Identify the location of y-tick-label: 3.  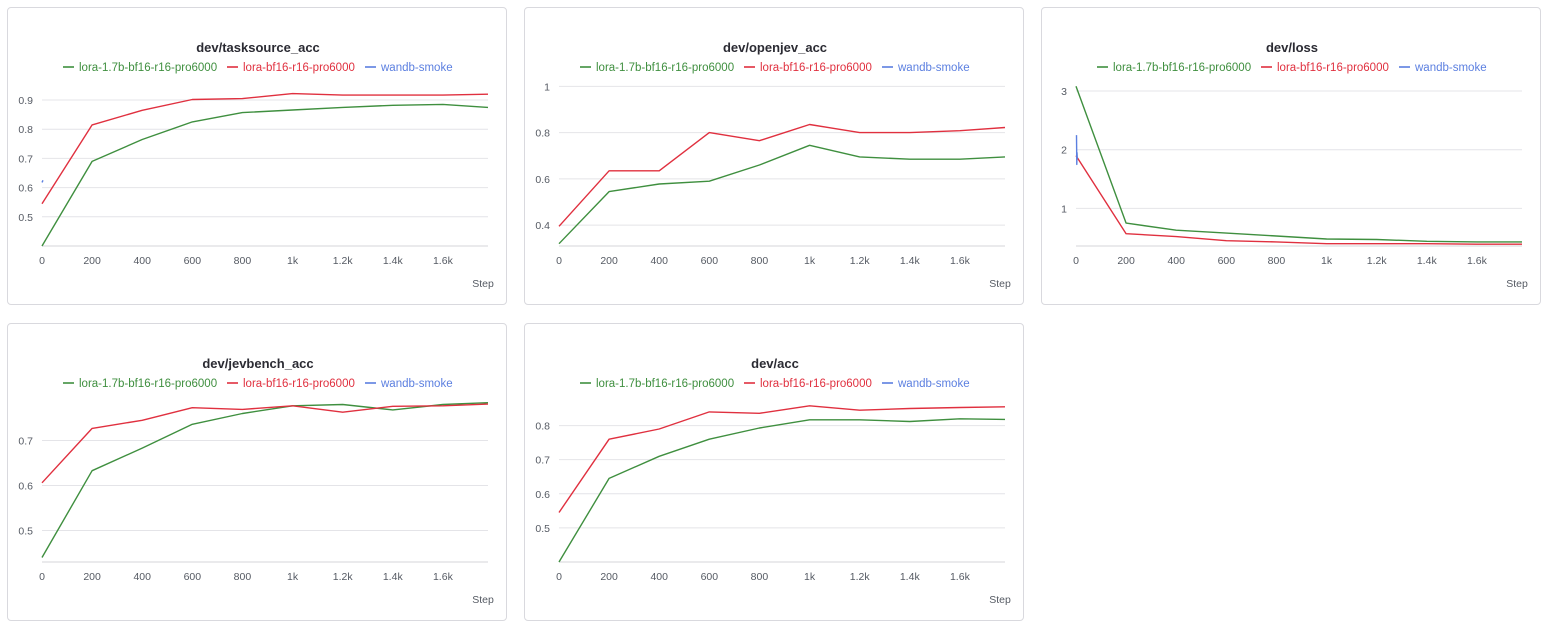
(1064, 92).